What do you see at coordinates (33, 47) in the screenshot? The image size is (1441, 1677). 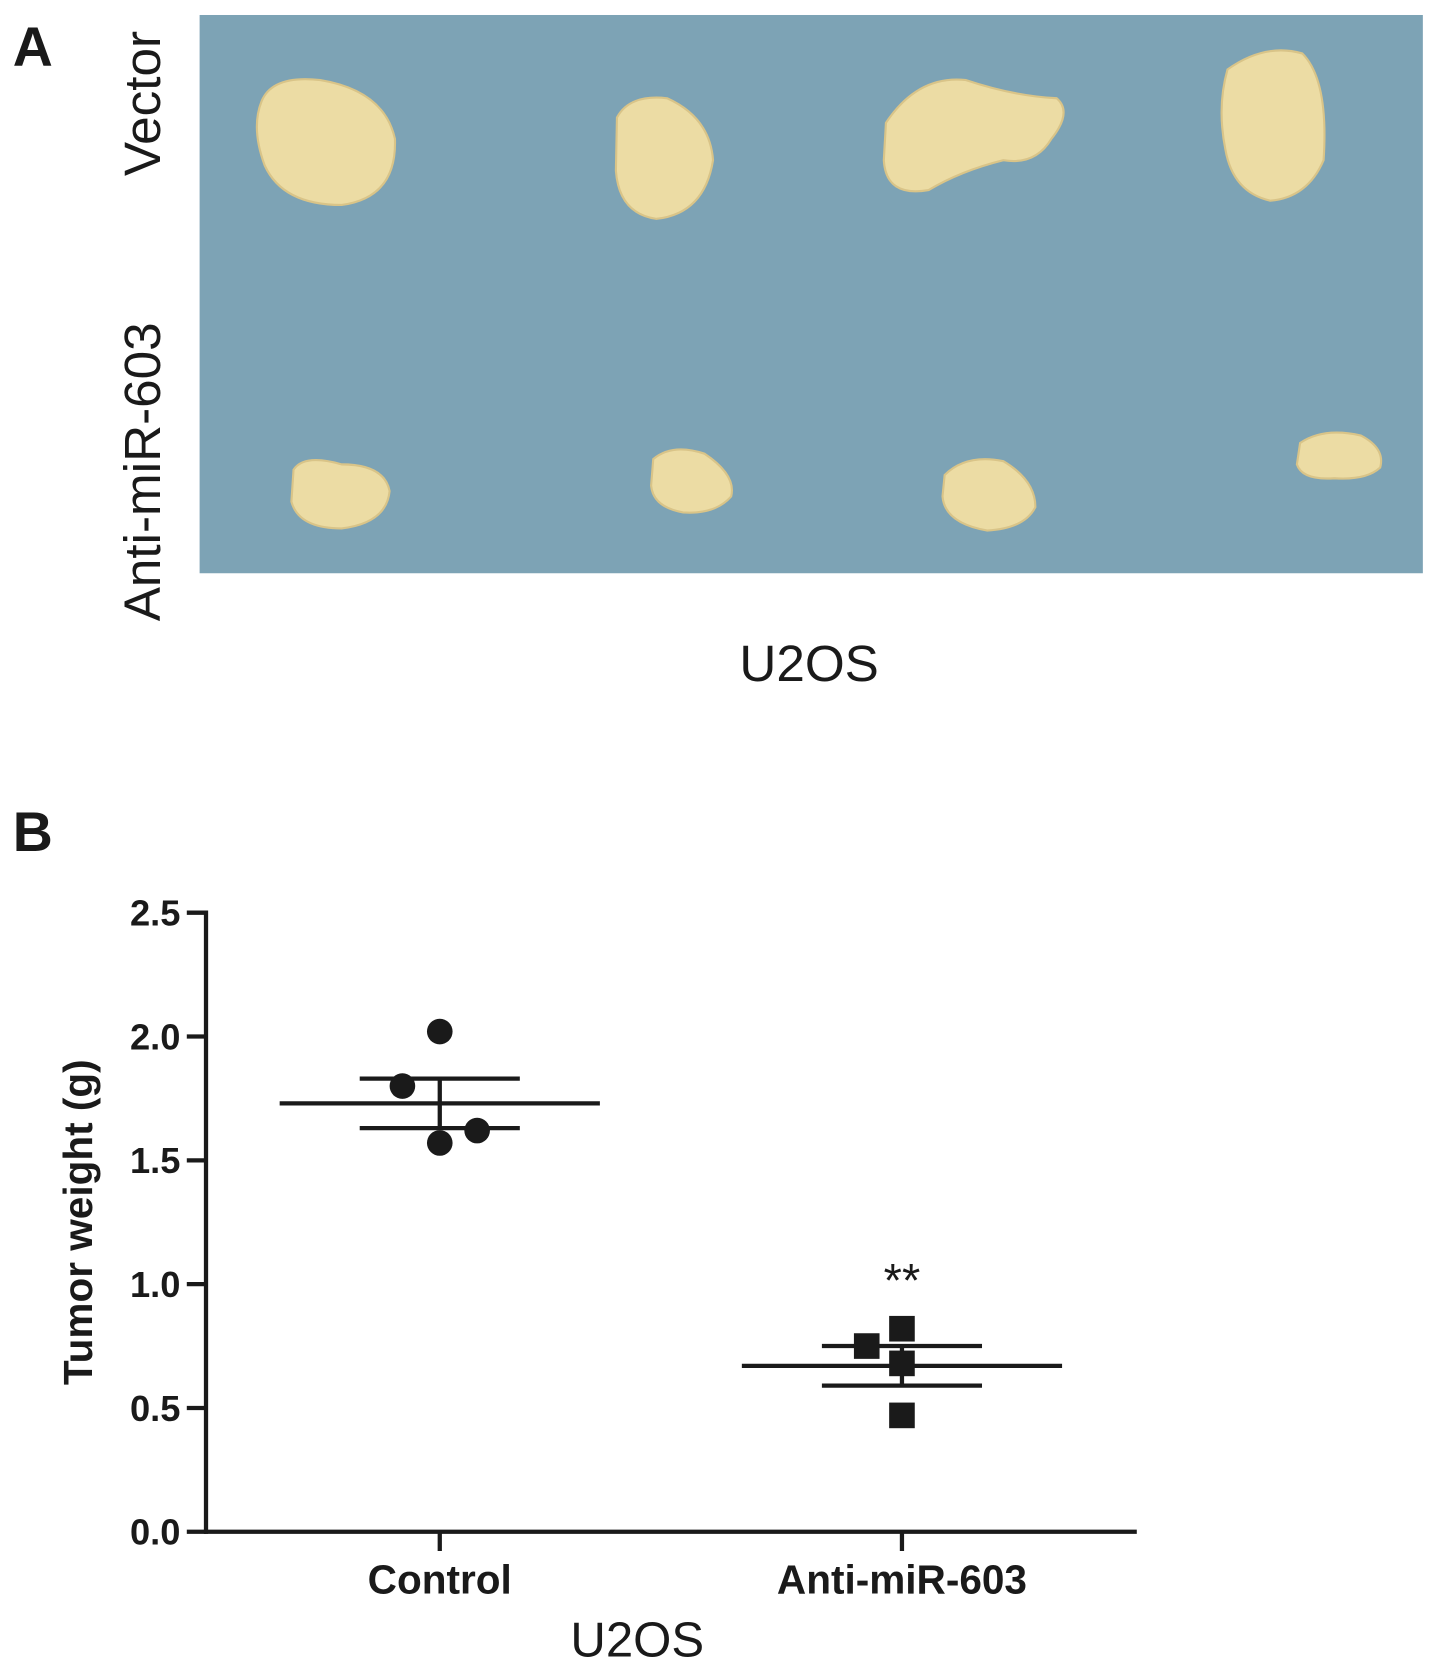 I see `panel-label: A` at bounding box center [33, 47].